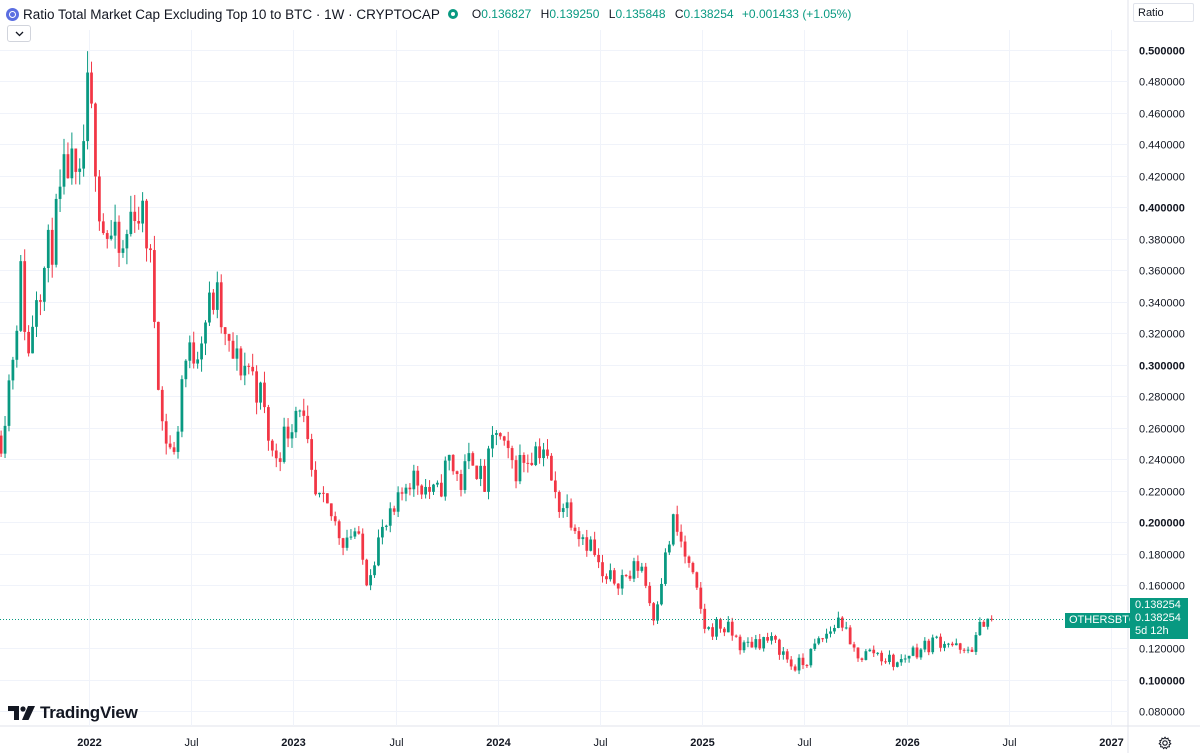 The image size is (1200, 753). Describe the element at coordinates (73, 713) in the screenshot. I see `tradingview-logo: TradingView` at that location.